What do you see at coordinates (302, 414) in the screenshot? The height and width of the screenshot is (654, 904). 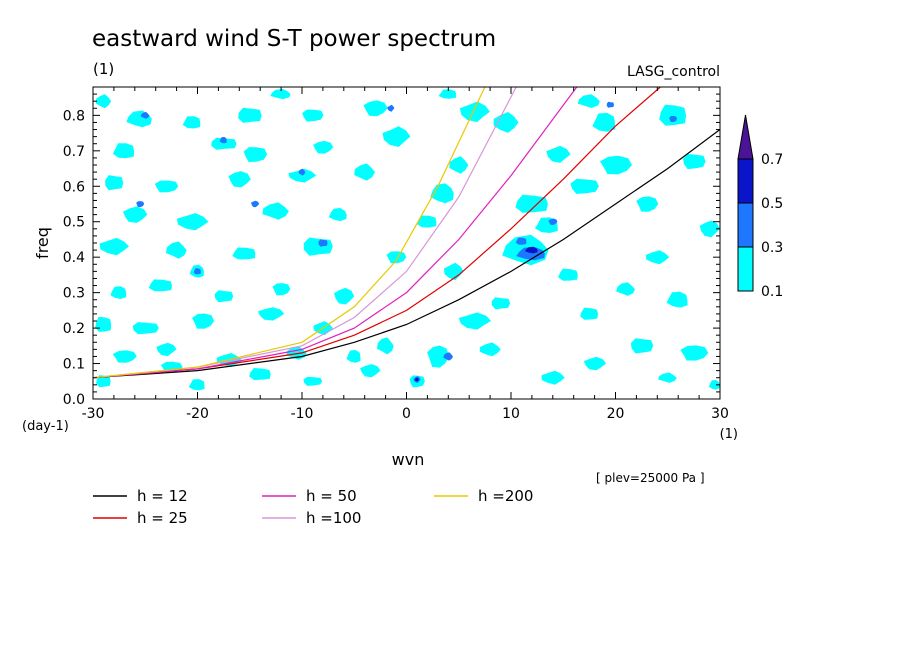 I see `x-tick-label: -10` at bounding box center [302, 414].